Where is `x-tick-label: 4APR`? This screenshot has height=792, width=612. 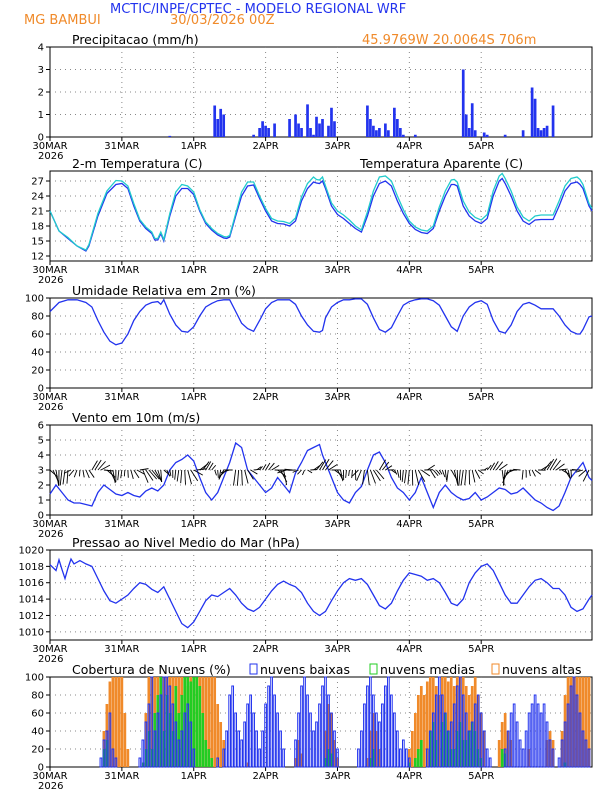
x-tick-label: 4APR is located at coordinates (409, 270).